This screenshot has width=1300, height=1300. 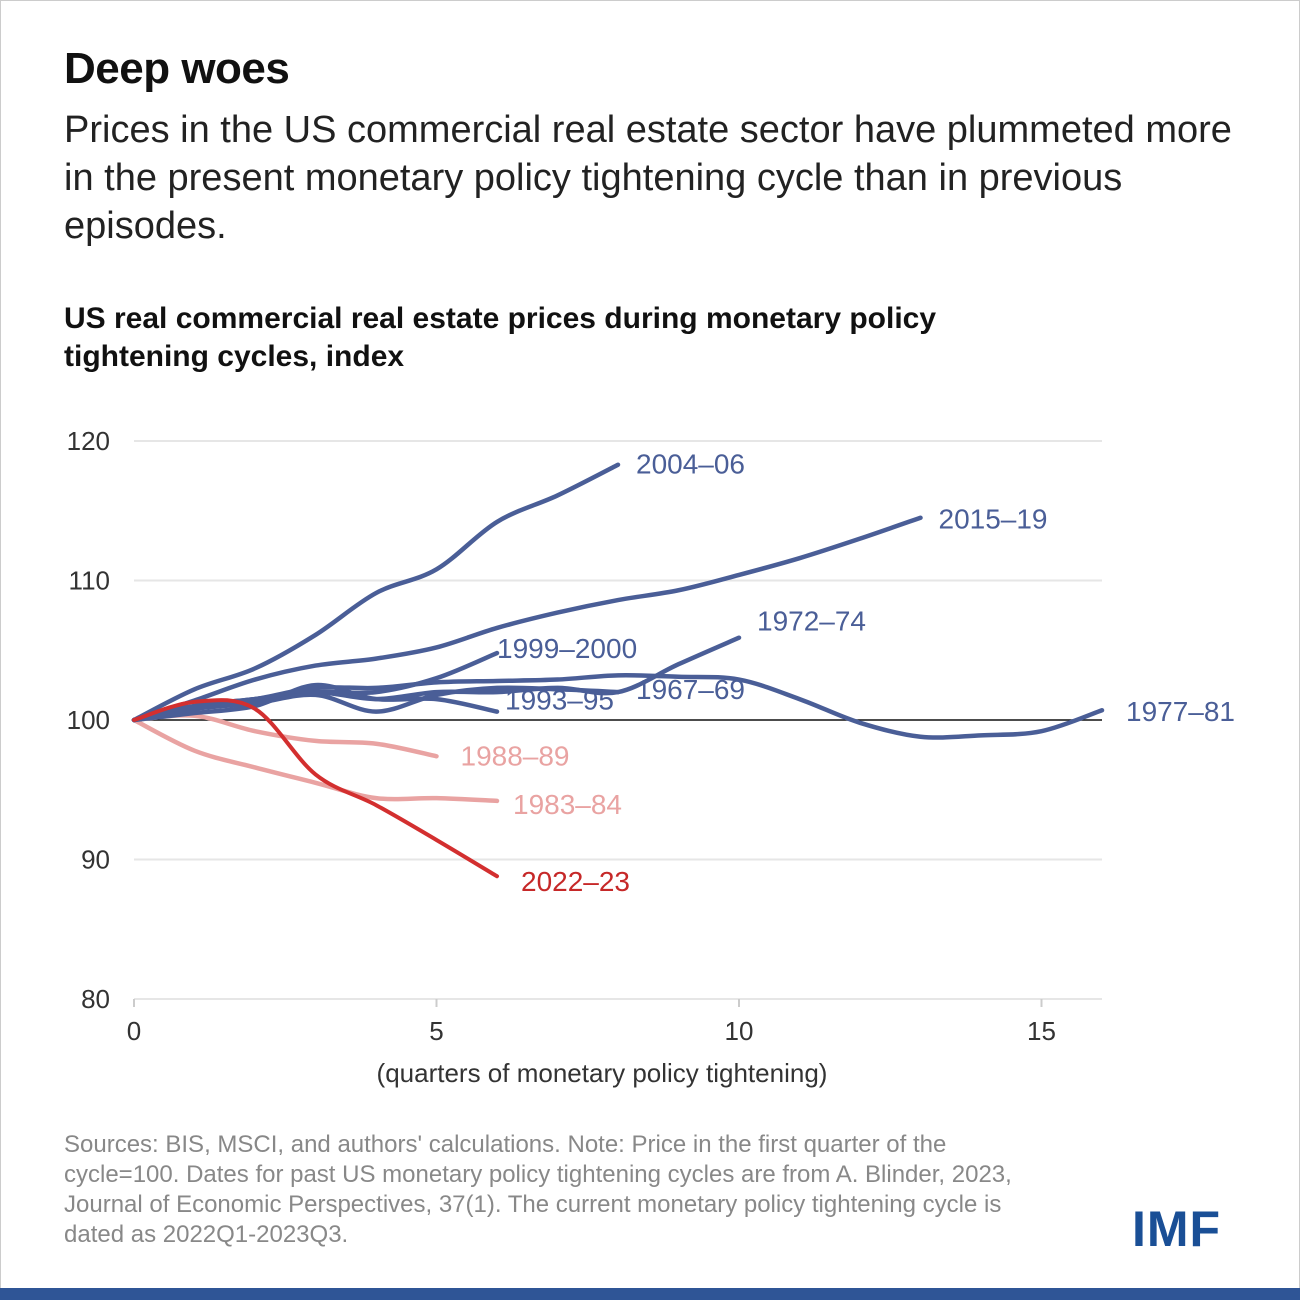 I want to click on series-label: 1983–84, so click(x=567, y=804).